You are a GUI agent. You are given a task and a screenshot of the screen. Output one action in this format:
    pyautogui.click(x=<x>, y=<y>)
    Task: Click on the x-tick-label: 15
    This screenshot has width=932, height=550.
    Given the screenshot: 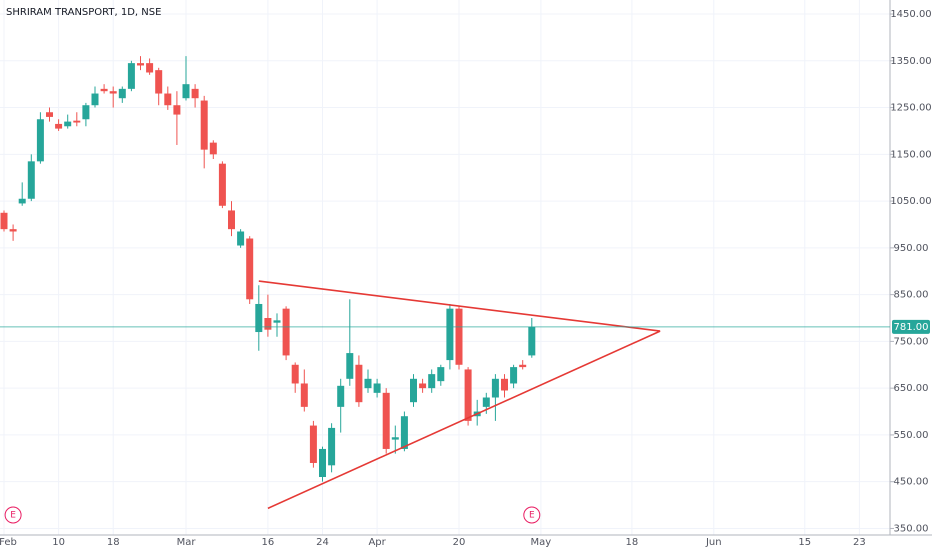 What is the action you would take?
    pyautogui.click(x=804, y=542)
    